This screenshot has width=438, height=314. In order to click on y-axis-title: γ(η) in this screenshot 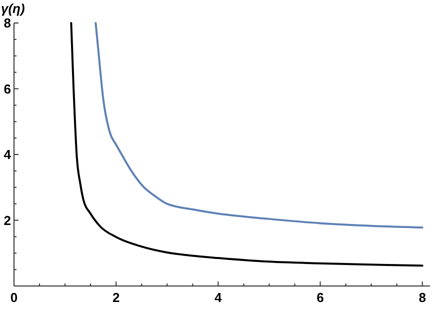, I will do `click(13, 8)`.